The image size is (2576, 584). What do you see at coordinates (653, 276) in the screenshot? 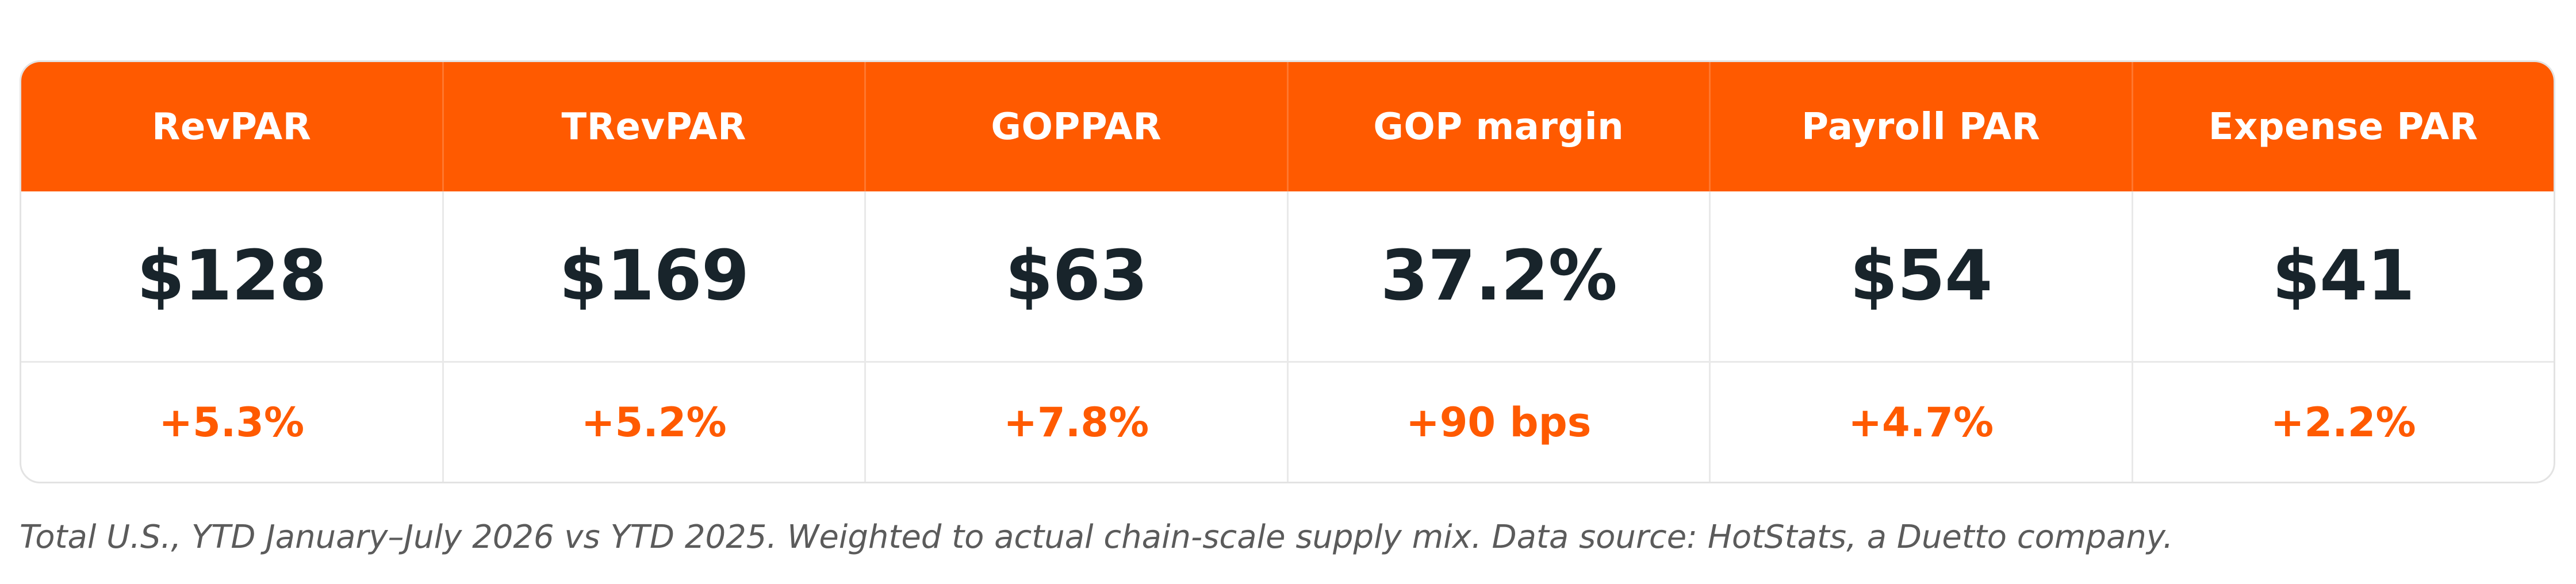
I see `value-trevpar: $169` at bounding box center [653, 276].